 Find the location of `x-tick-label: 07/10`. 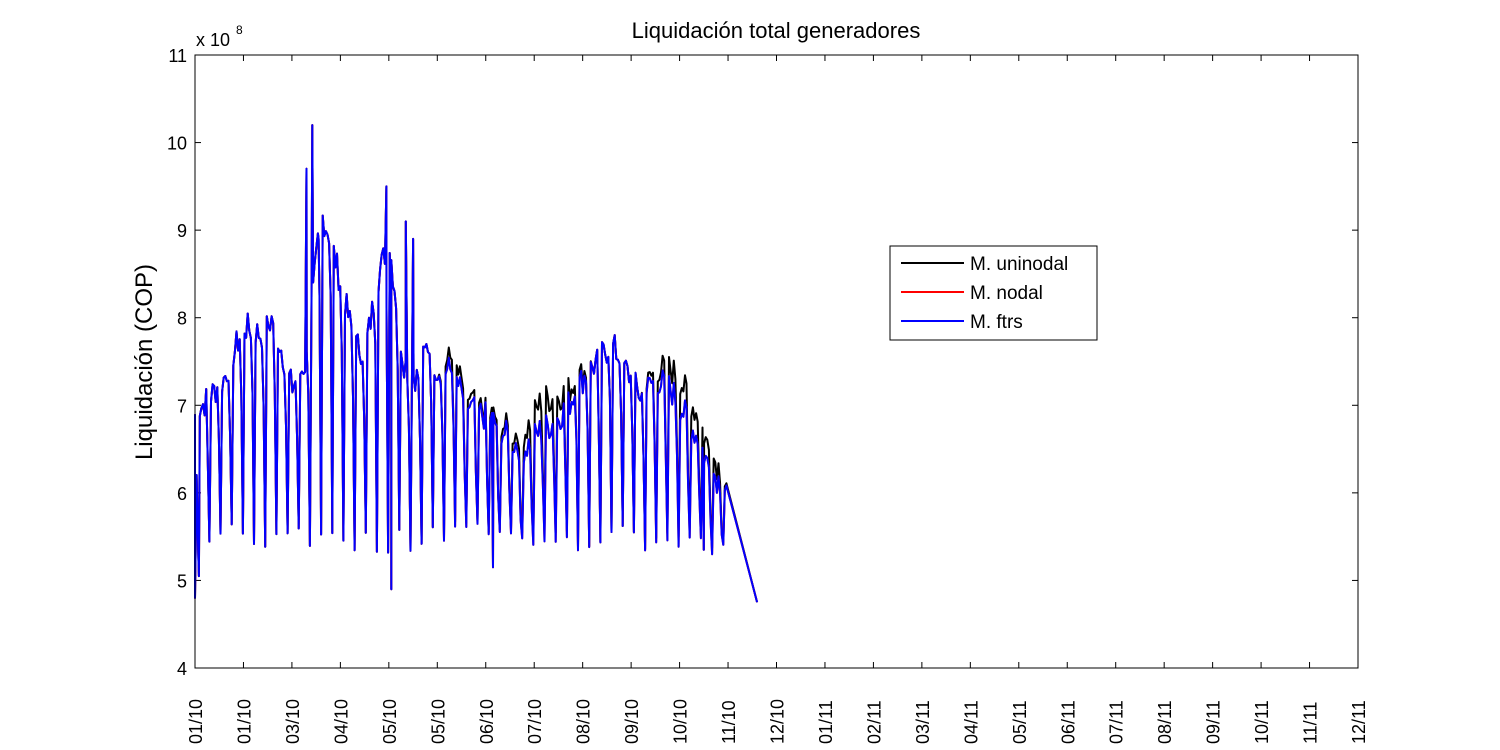

x-tick-label: 07/10 is located at coordinates (535, 721).